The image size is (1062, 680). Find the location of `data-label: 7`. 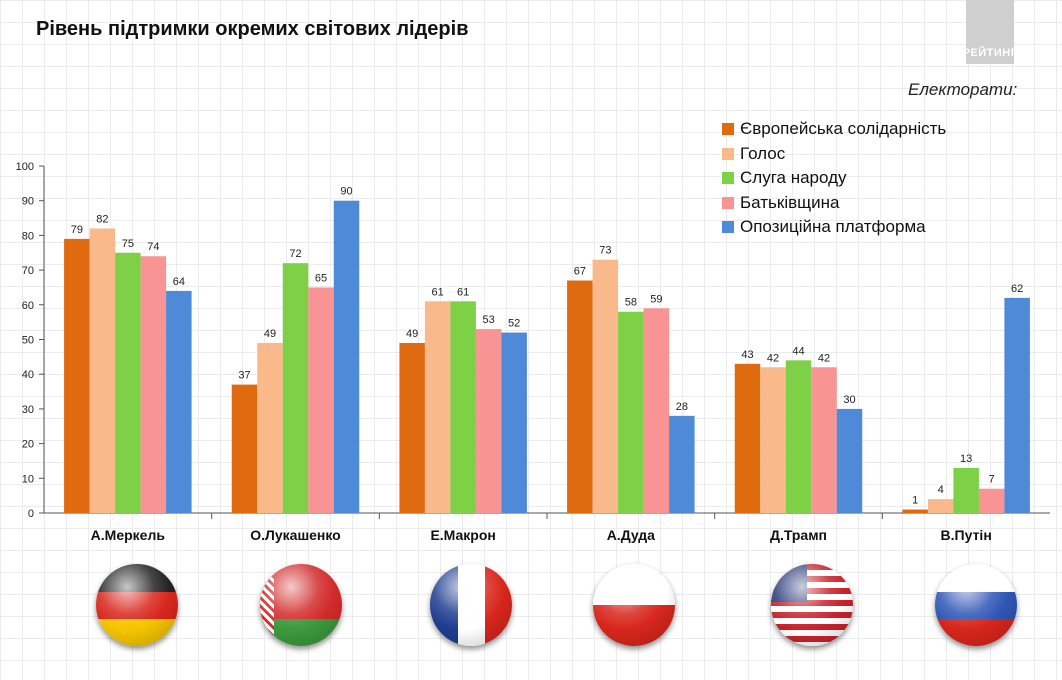

data-label: 7 is located at coordinates (992, 480).